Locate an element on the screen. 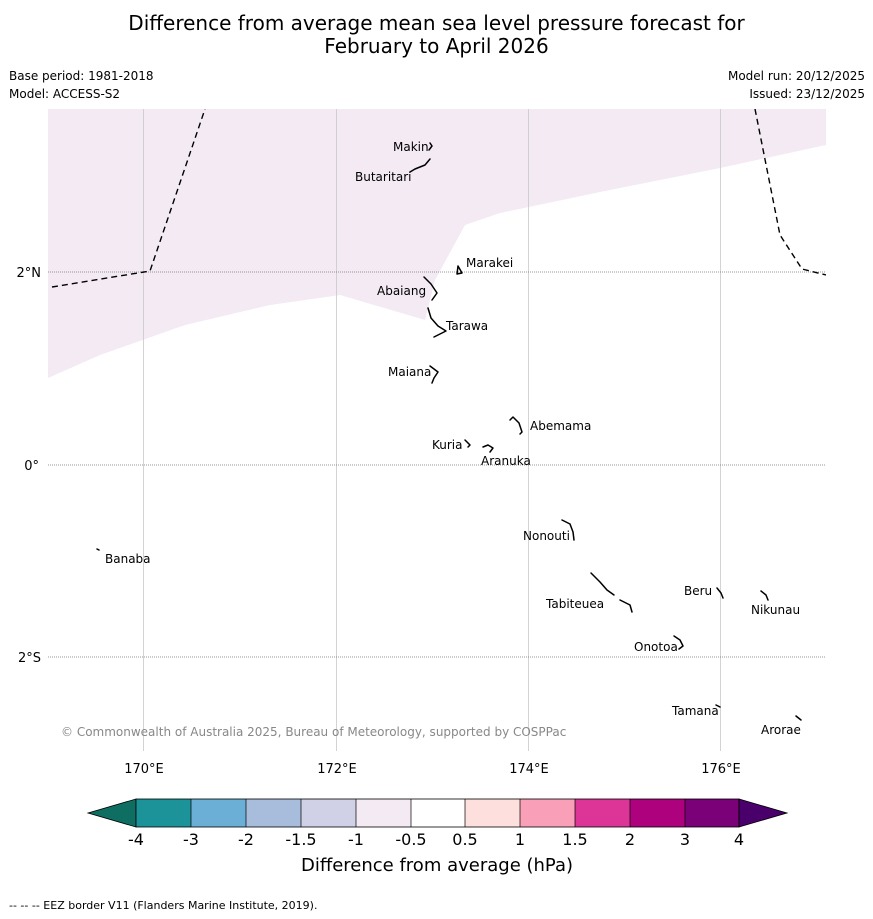  label-marakei: Marakei is located at coordinates (489, 263).